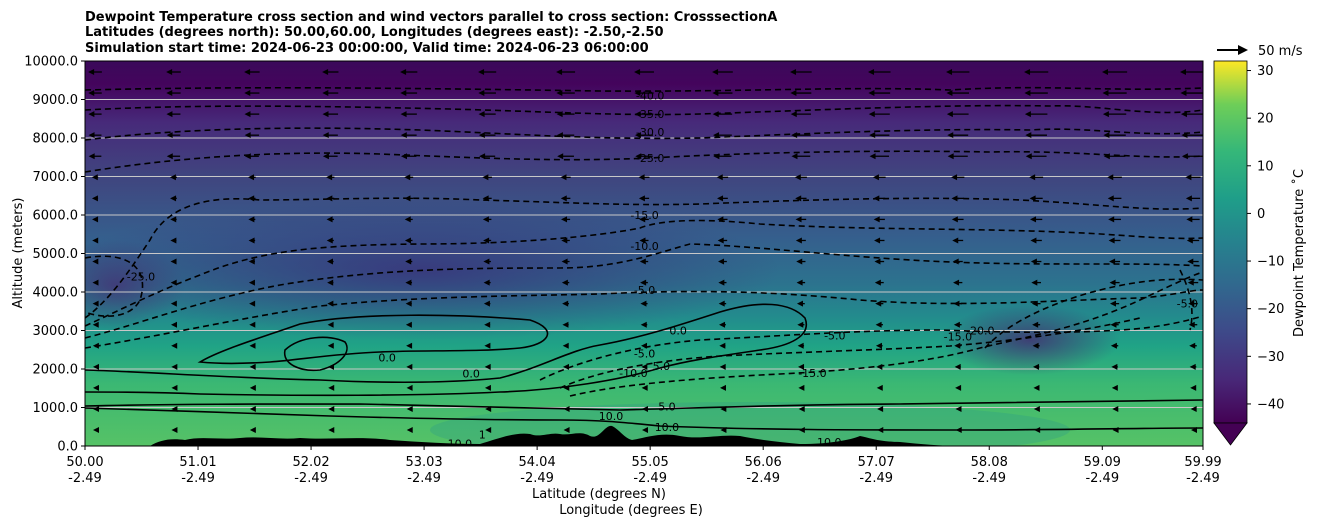 Image resolution: width=1320 pixels, height=526 pixels. I want to click on contour-minus25, so click(644, 161).